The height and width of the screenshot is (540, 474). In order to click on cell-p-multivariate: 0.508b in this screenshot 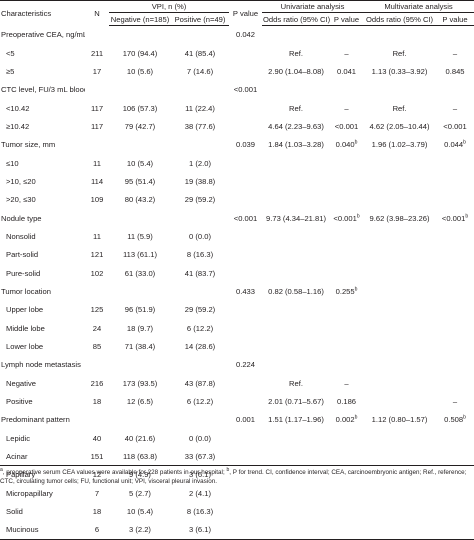, I will do `click(455, 420)`.